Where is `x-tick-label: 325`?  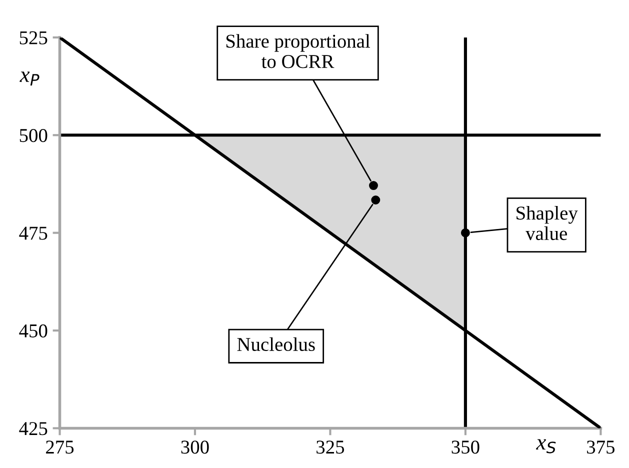
x-tick-label: 325 is located at coordinates (330, 447).